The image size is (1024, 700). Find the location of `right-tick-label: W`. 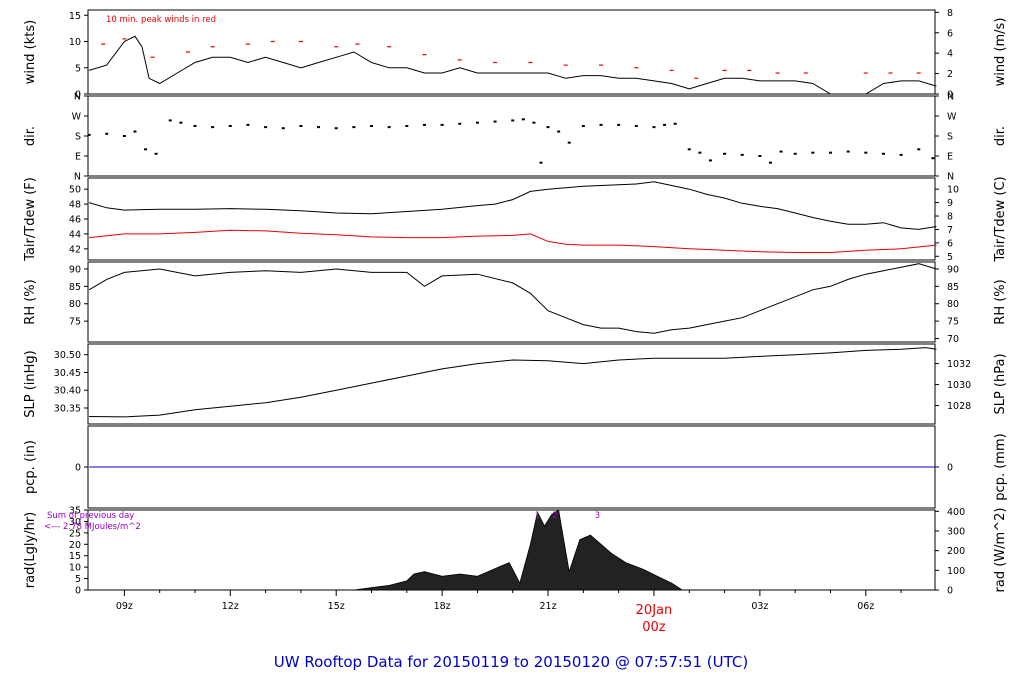

right-tick-label: W is located at coordinates (952, 117).